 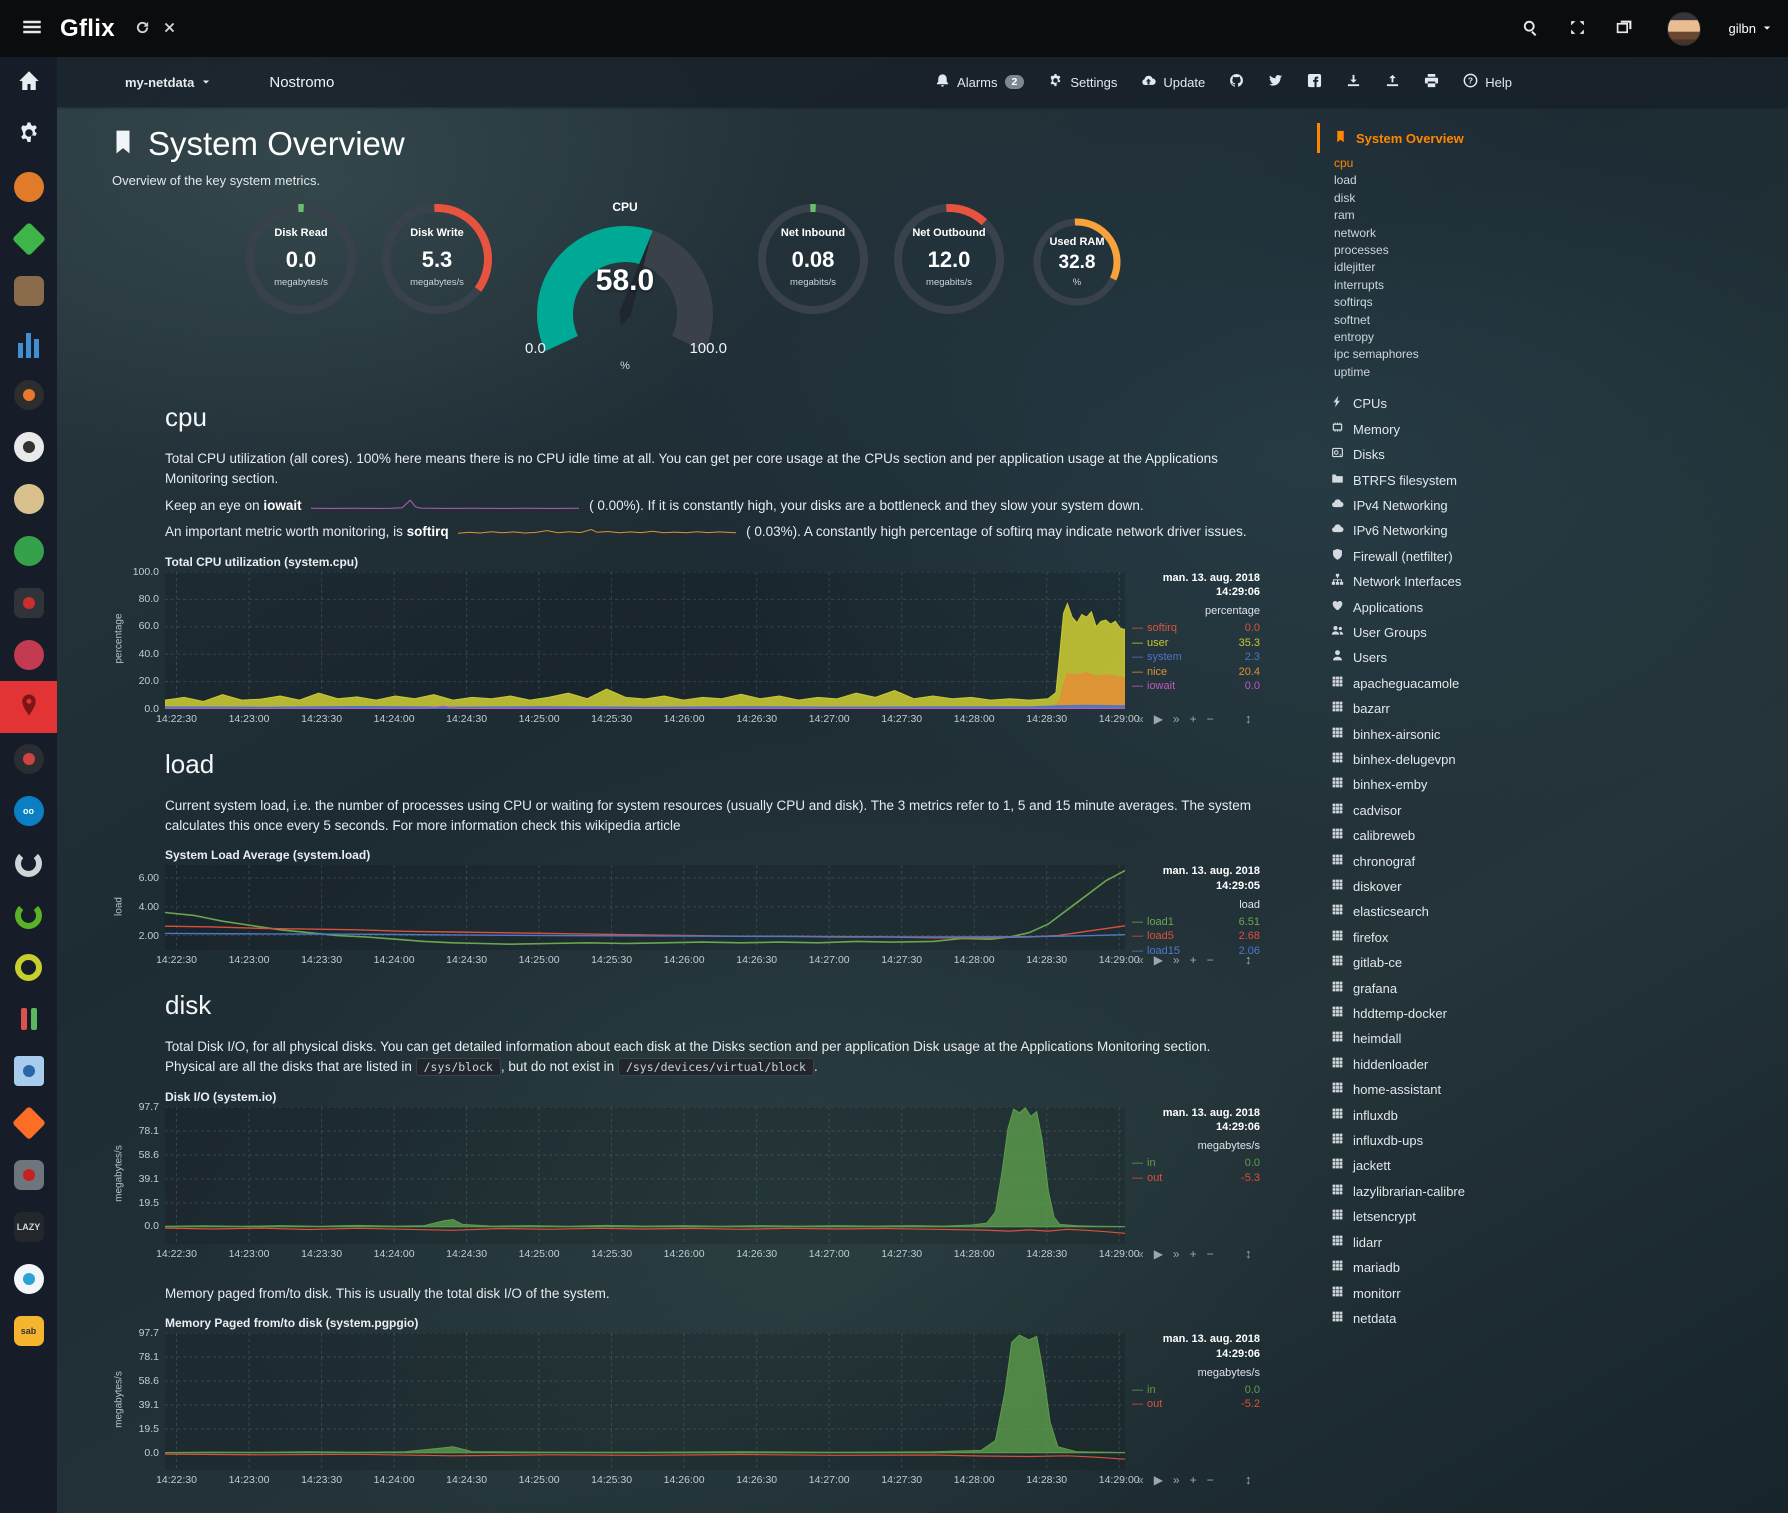 What do you see at coordinates (28, 1123) in the screenshot?
I see `sidebar-app-fox-diamond` at bounding box center [28, 1123].